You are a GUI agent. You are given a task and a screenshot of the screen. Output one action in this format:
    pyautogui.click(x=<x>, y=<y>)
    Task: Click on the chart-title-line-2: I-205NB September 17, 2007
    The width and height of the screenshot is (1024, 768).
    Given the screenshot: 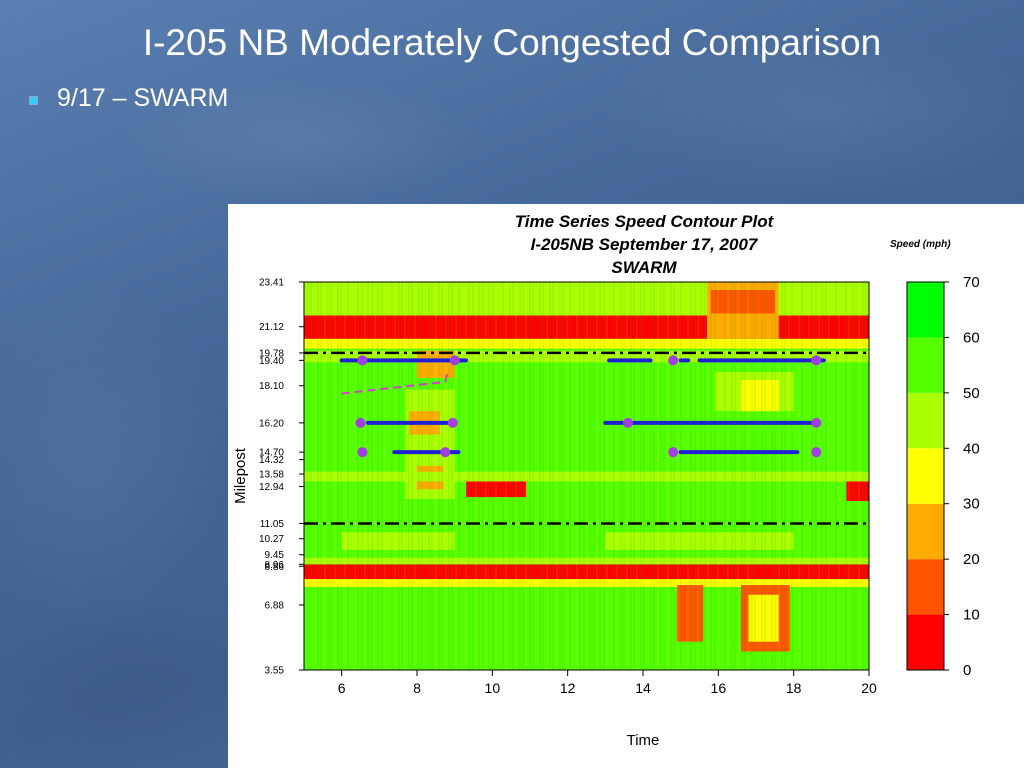 What is the action you would take?
    pyautogui.click(x=645, y=244)
    